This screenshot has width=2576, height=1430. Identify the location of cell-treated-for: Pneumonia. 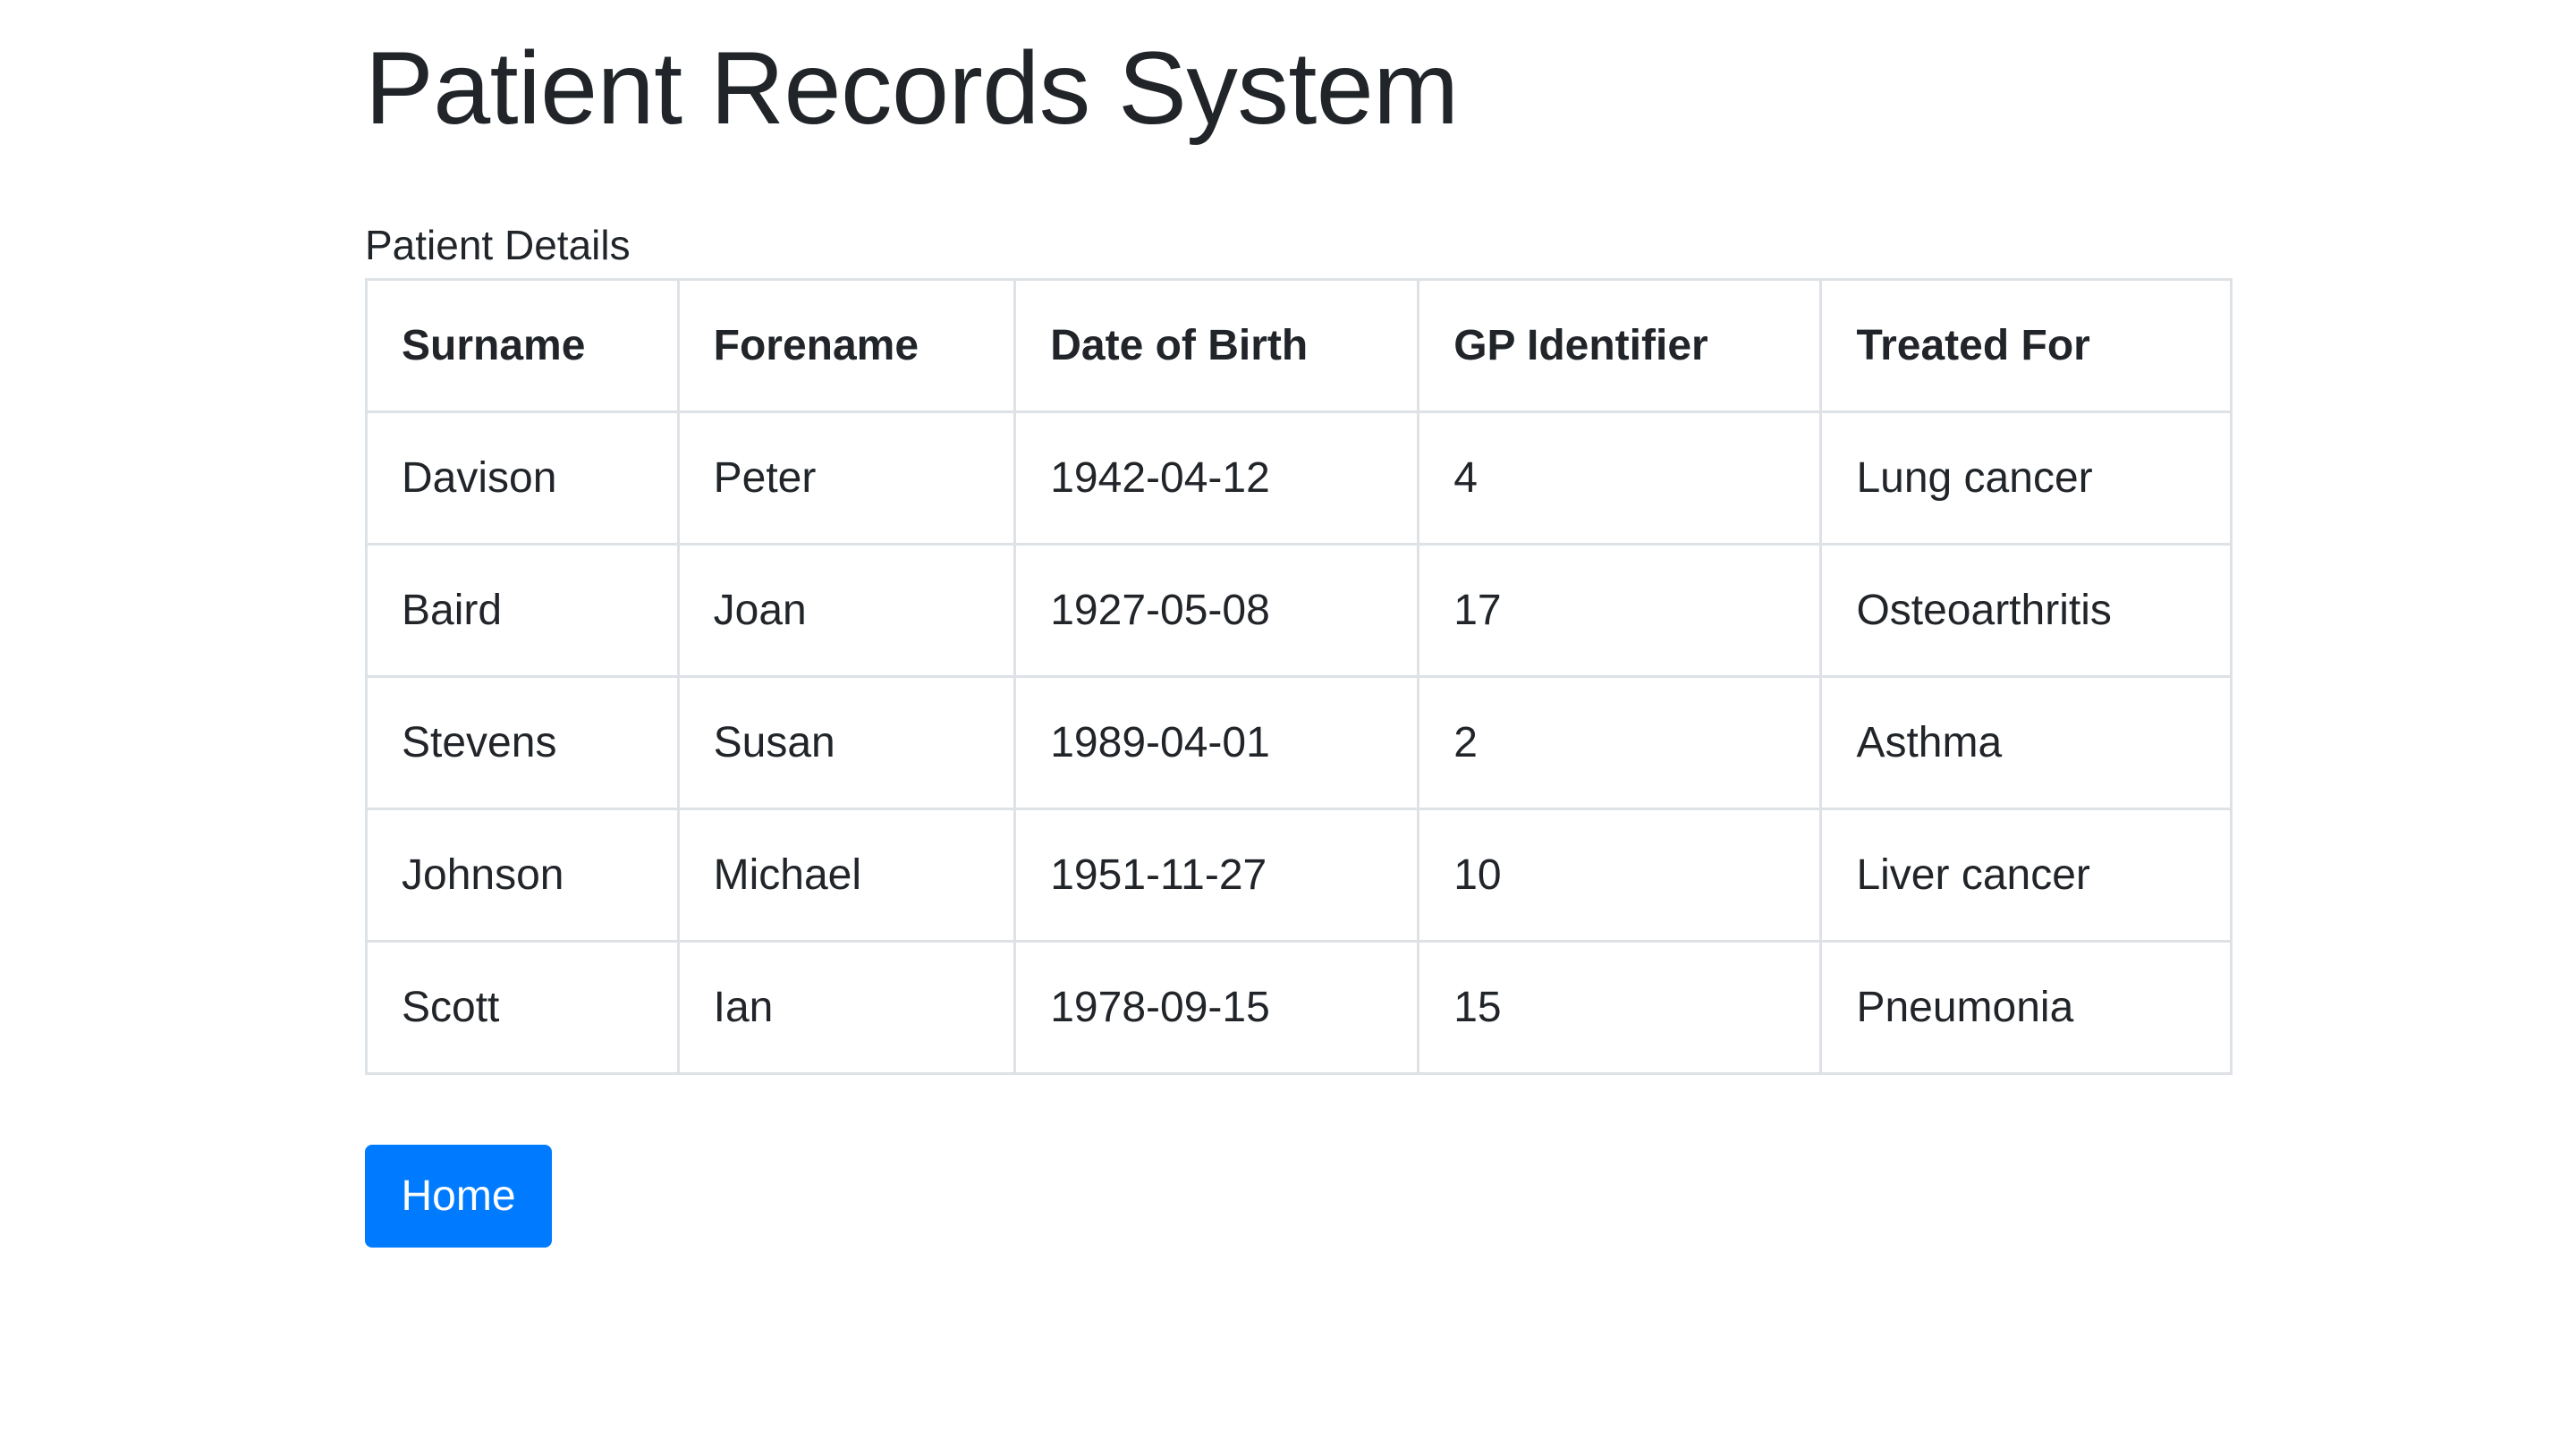
(2026, 1007).